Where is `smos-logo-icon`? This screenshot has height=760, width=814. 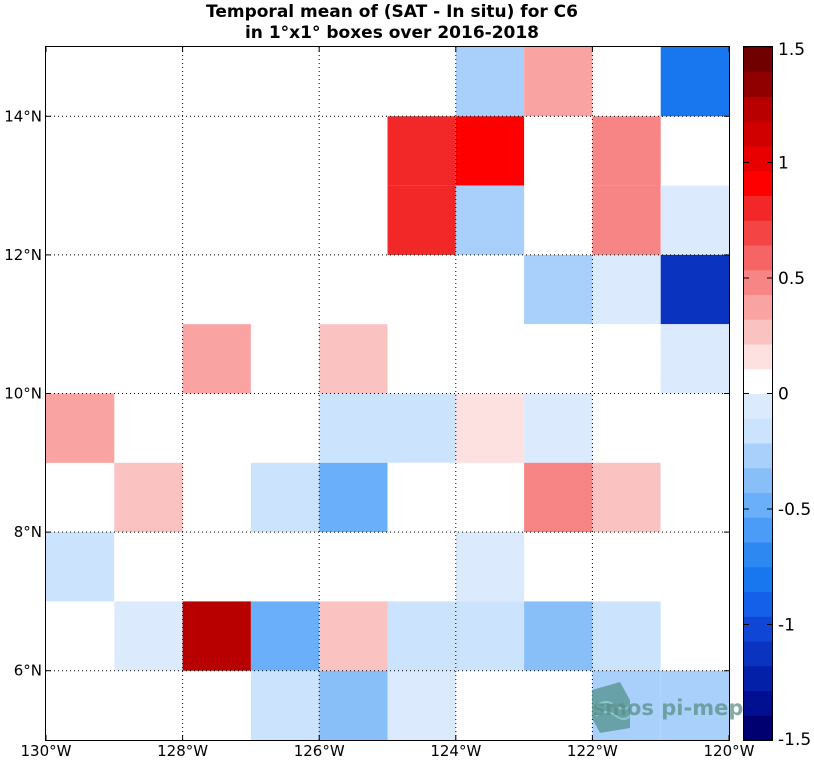
smos-logo-icon is located at coordinates (611, 707).